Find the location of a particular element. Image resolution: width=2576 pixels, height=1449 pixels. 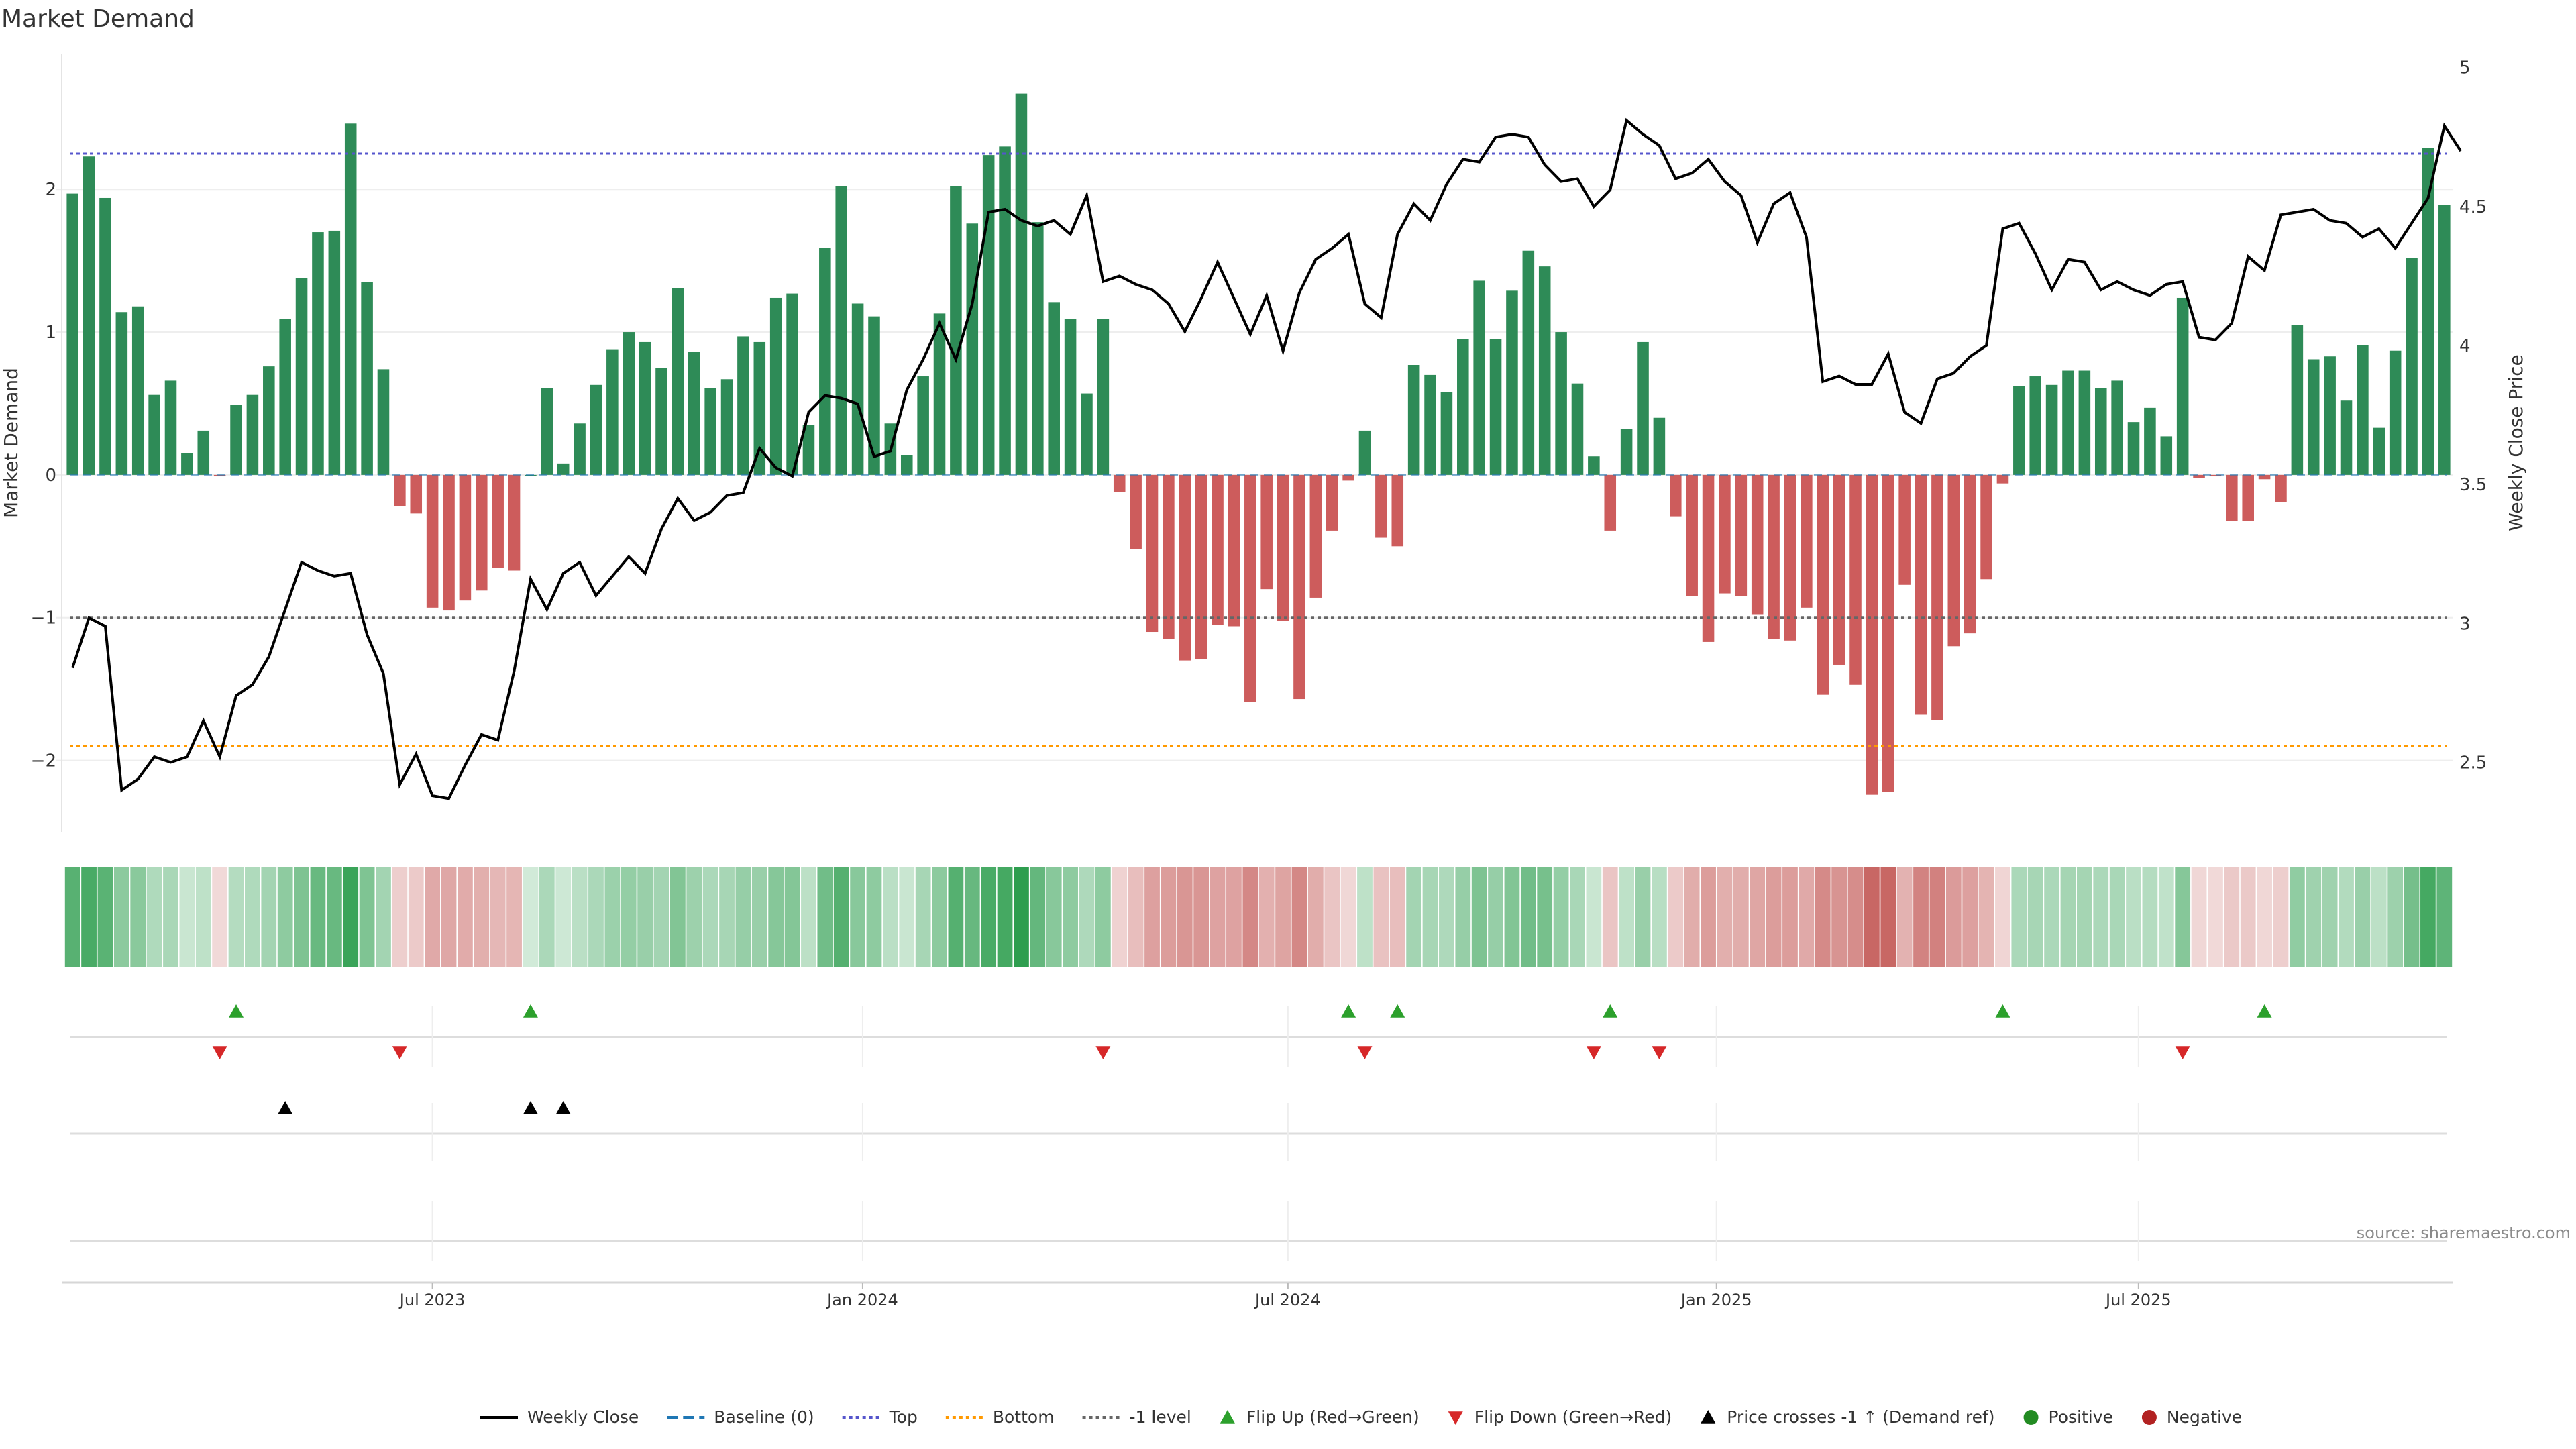

flip-down-markers is located at coordinates (1201, 1052).